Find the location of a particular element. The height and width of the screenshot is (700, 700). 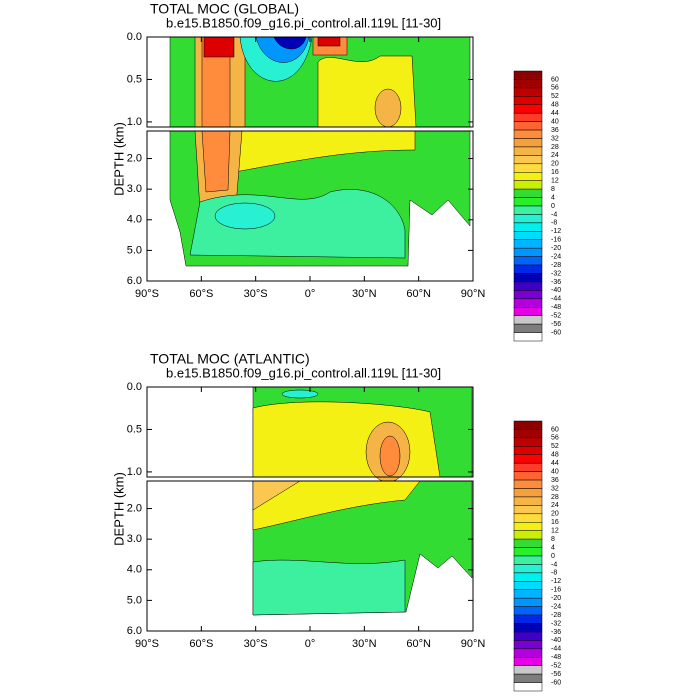

colorbar-label: 0 is located at coordinates (553, 206).